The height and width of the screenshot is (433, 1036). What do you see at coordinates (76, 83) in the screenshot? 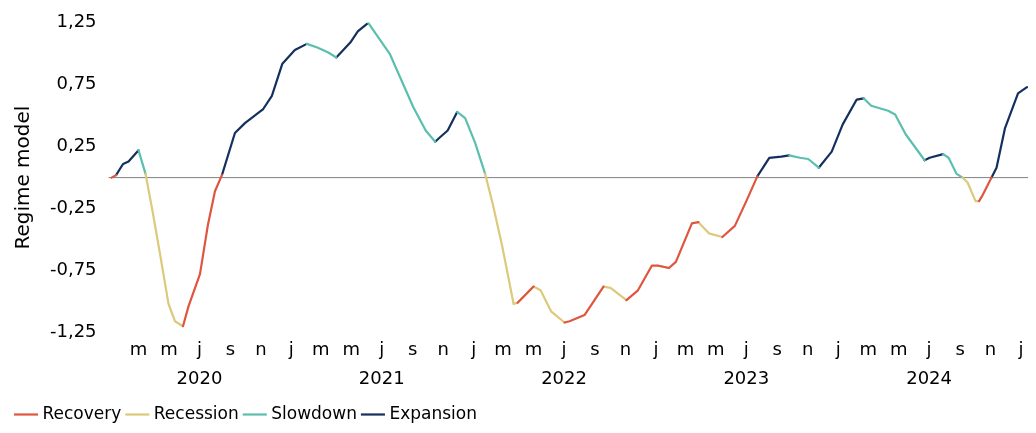
I see `y-tick-label: 0,75` at bounding box center [76, 83].